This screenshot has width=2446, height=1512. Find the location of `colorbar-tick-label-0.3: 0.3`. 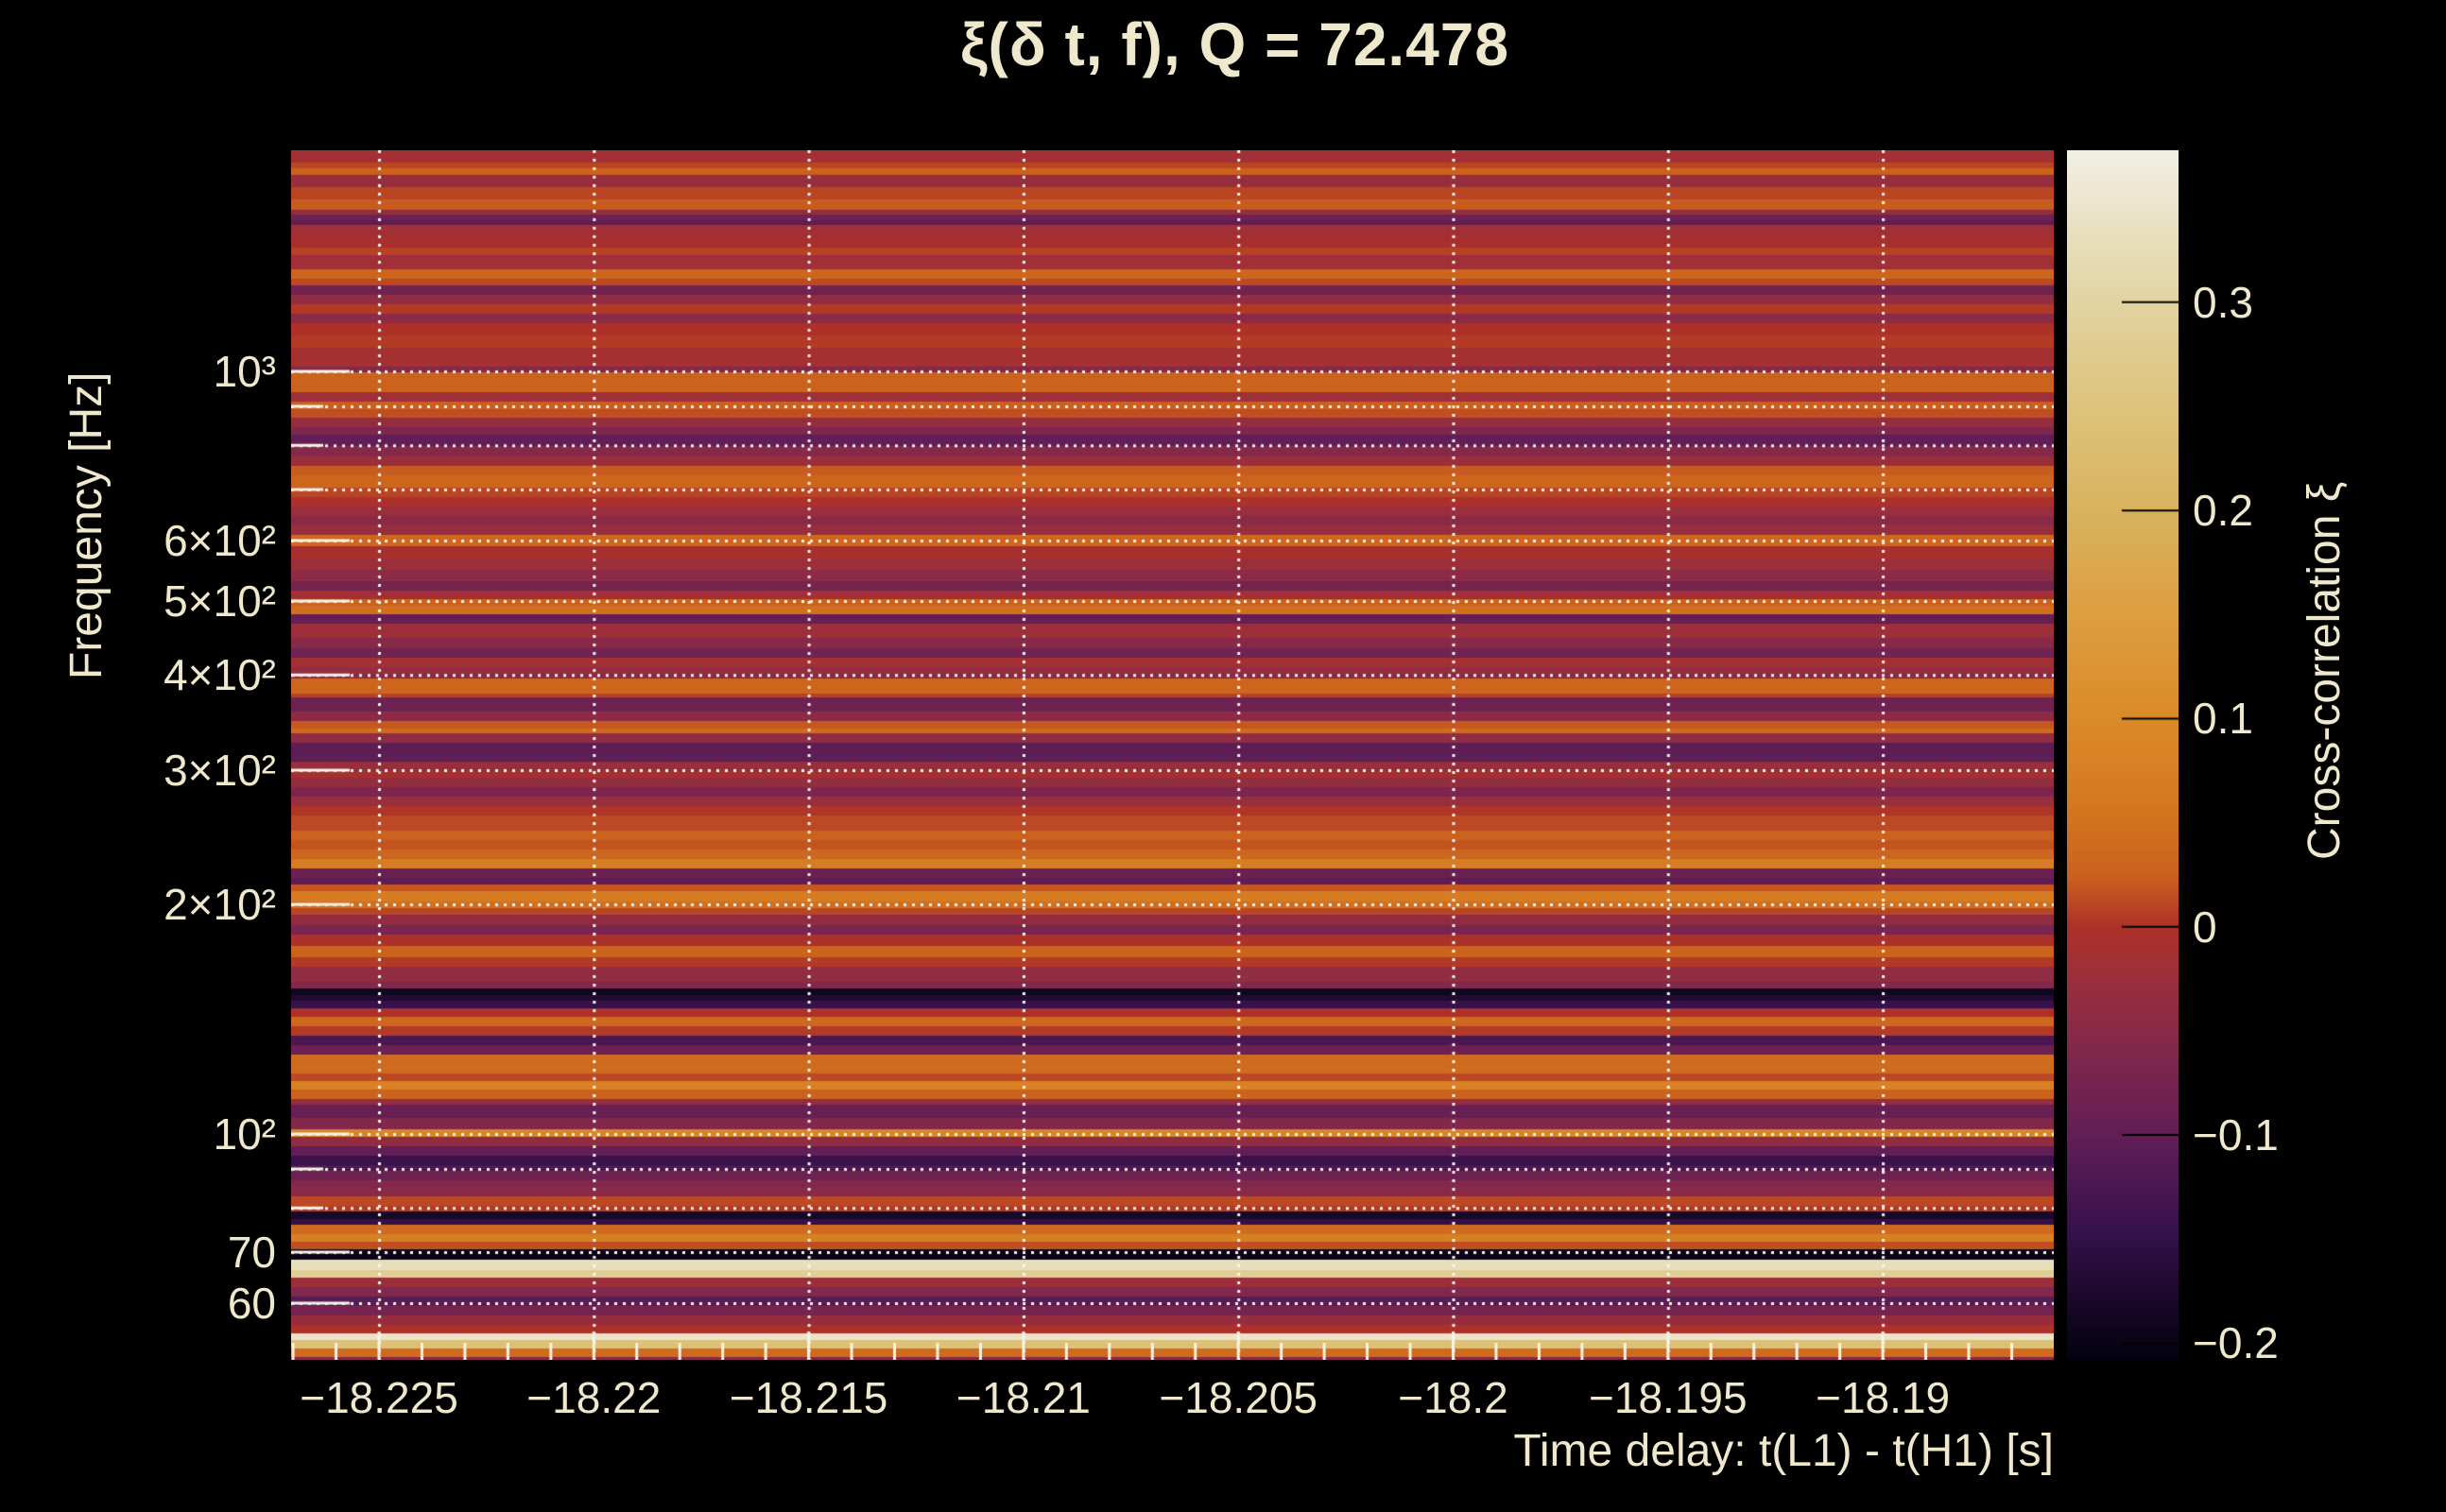

colorbar-tick-label-0.3: 0.3 is located at coordinates (2223, 302).